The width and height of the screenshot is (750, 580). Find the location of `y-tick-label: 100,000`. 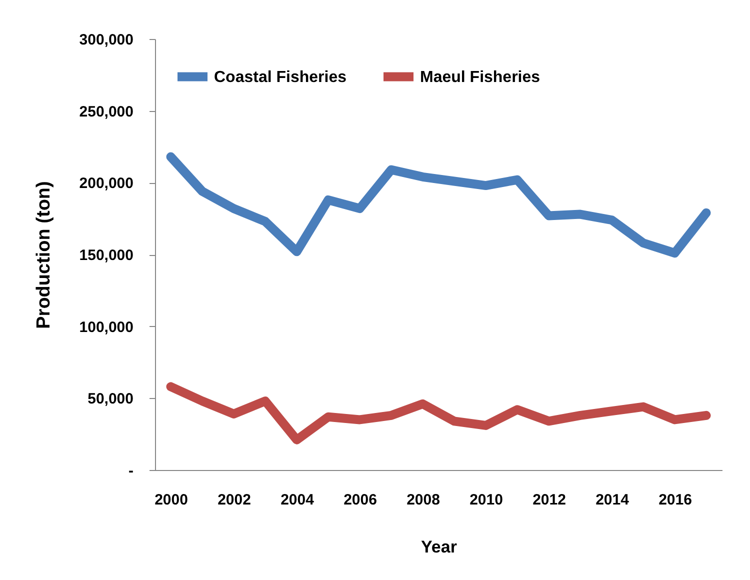

y-tick-label: 100,000 is located at coordinates (106, 327).